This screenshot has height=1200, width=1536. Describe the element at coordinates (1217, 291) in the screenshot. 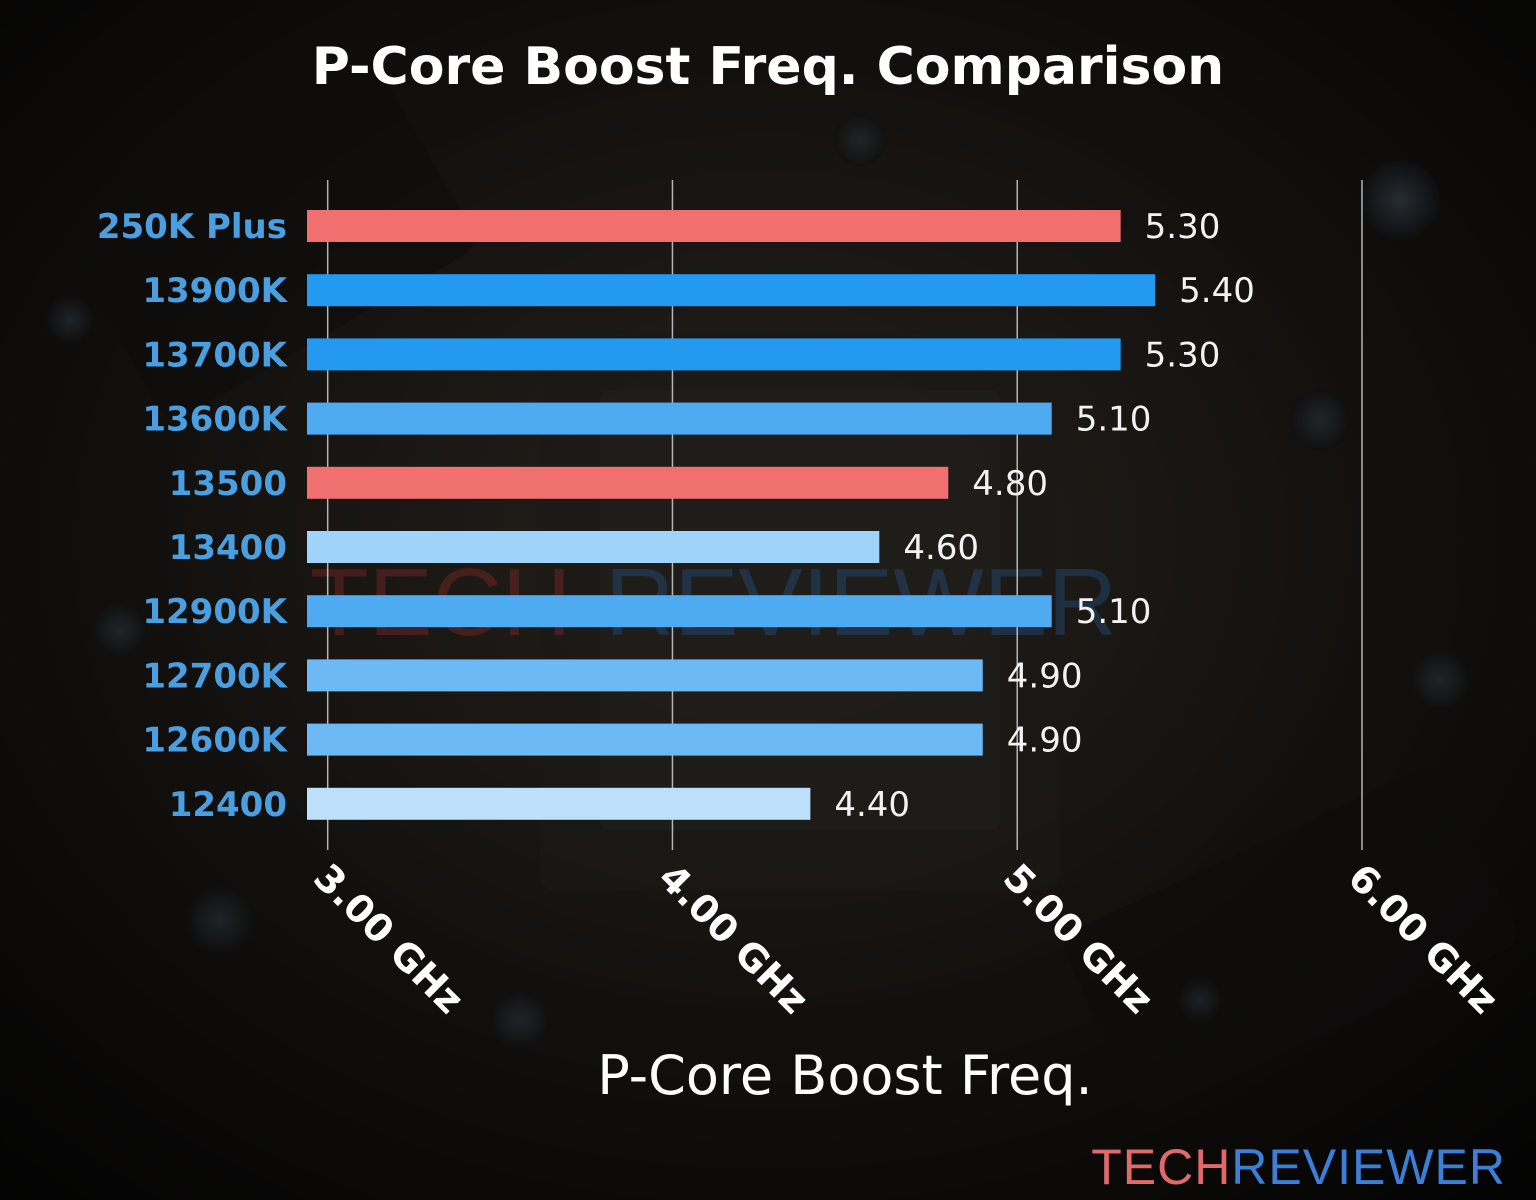

I see `value-label-1: 5.40` at that location.